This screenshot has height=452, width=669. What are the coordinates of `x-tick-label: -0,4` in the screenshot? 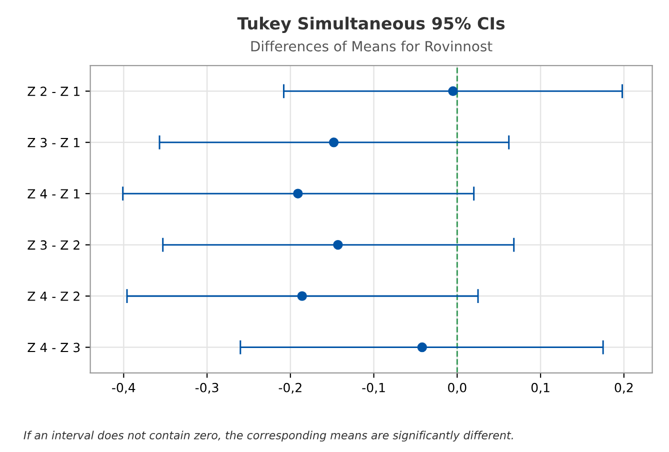 It's located at (124, 388).